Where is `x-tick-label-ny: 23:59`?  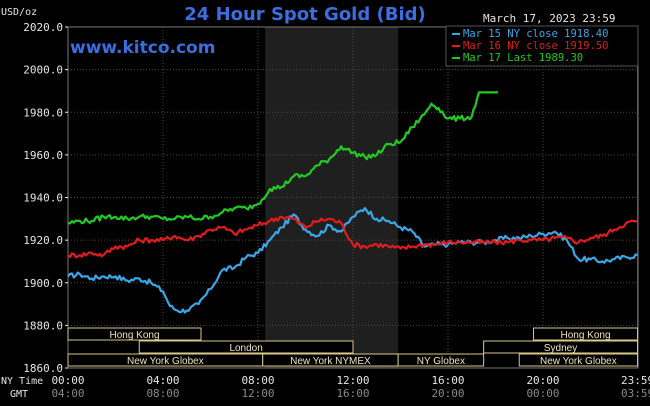 x-tick-label-ny: 23:59 is located at coordinates (635, 380).